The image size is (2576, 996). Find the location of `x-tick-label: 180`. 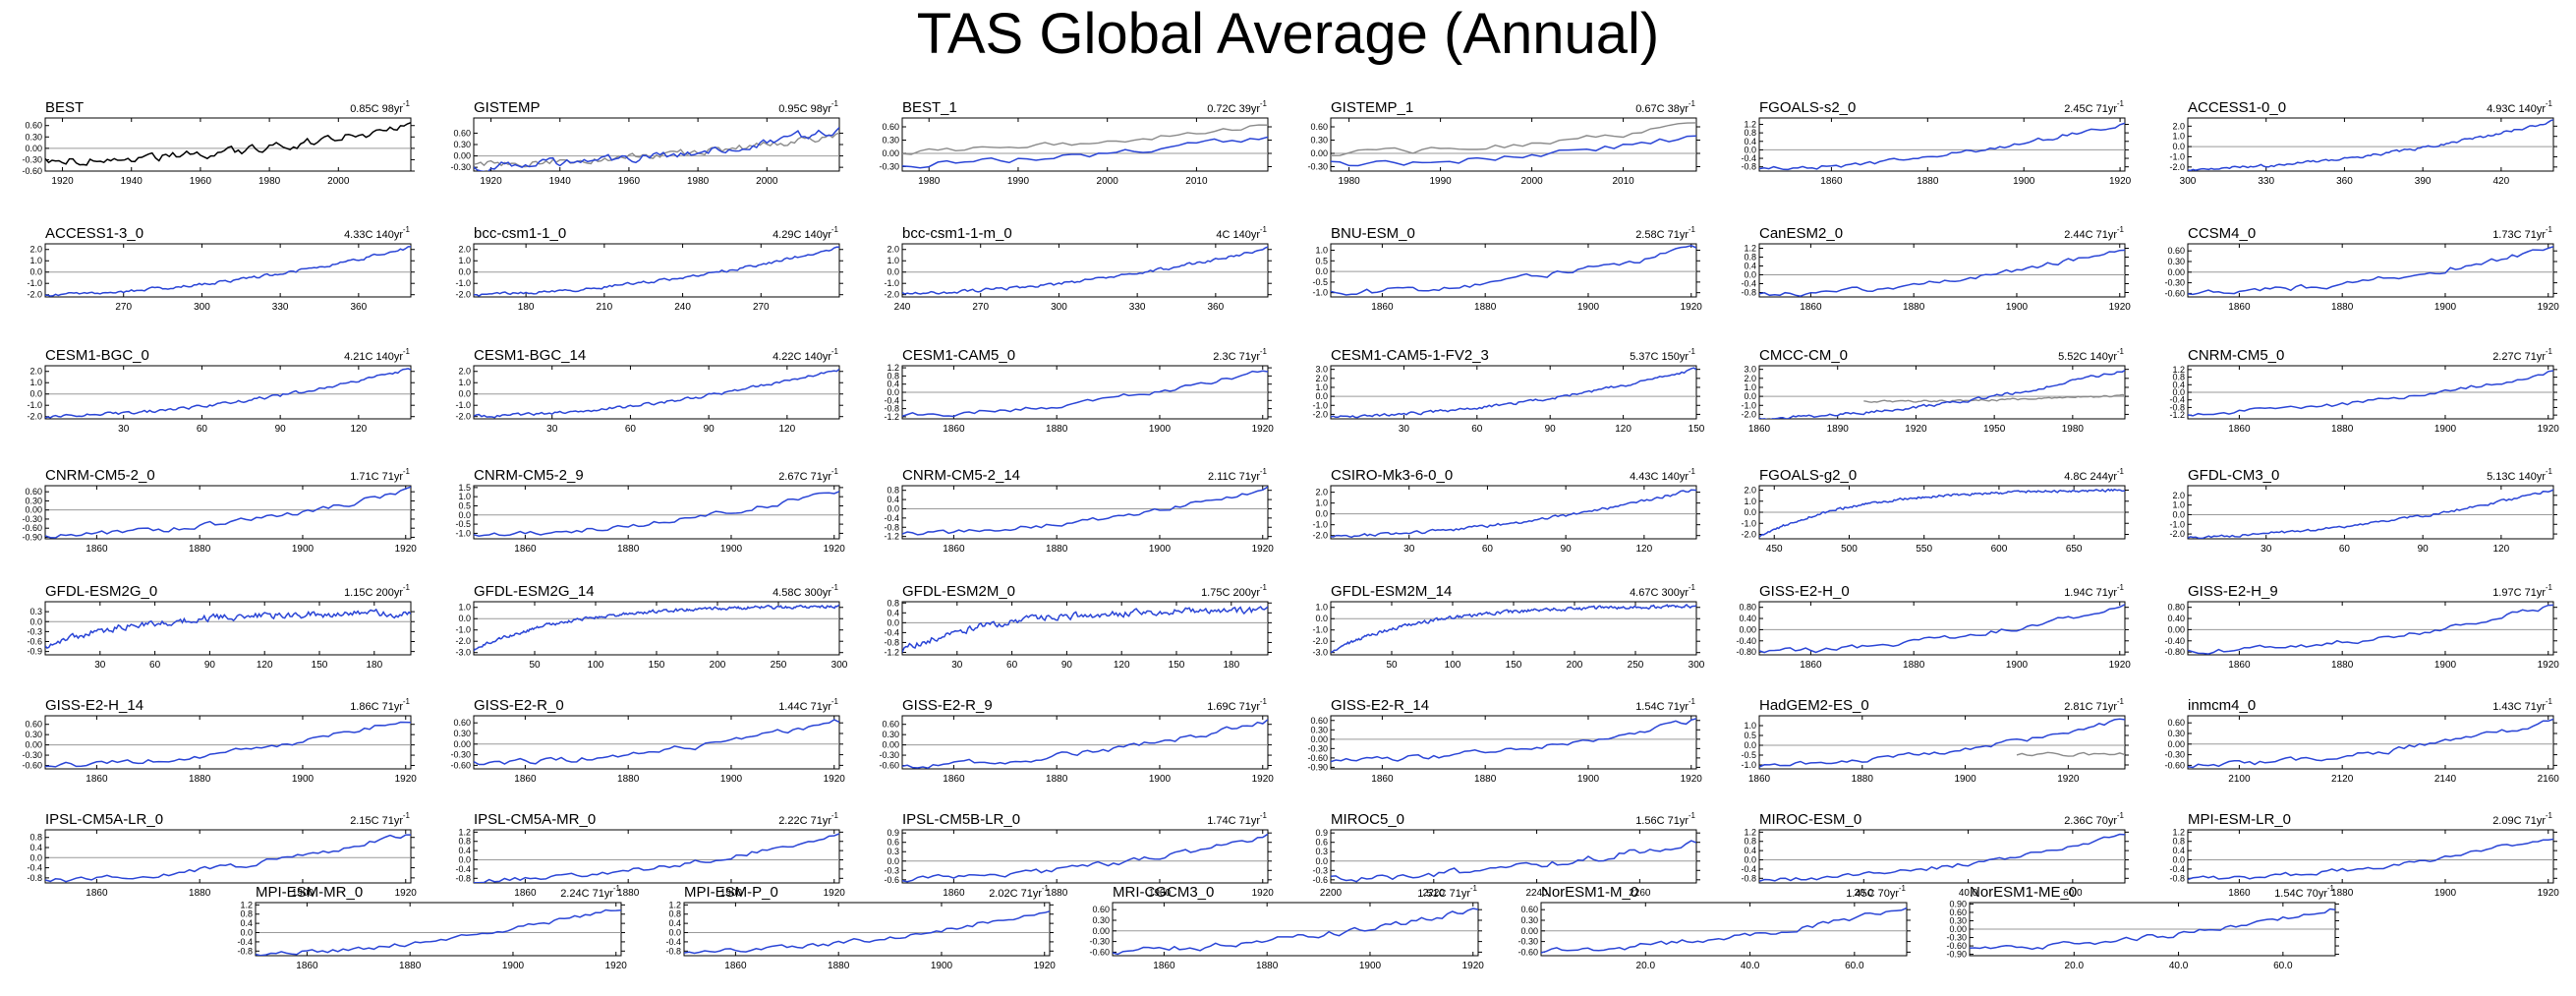

x-tick-label: 180 is located at coordinates (1231, 665).